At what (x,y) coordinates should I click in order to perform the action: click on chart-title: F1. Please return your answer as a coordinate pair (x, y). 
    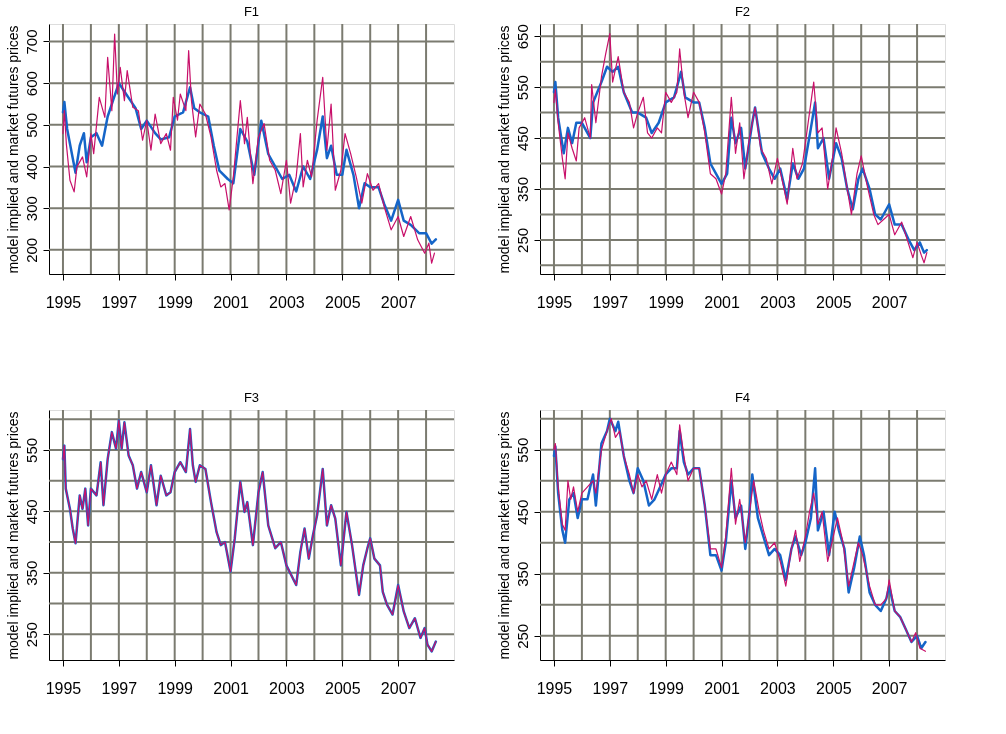
    Looking at the image, I should click on (251, 11).